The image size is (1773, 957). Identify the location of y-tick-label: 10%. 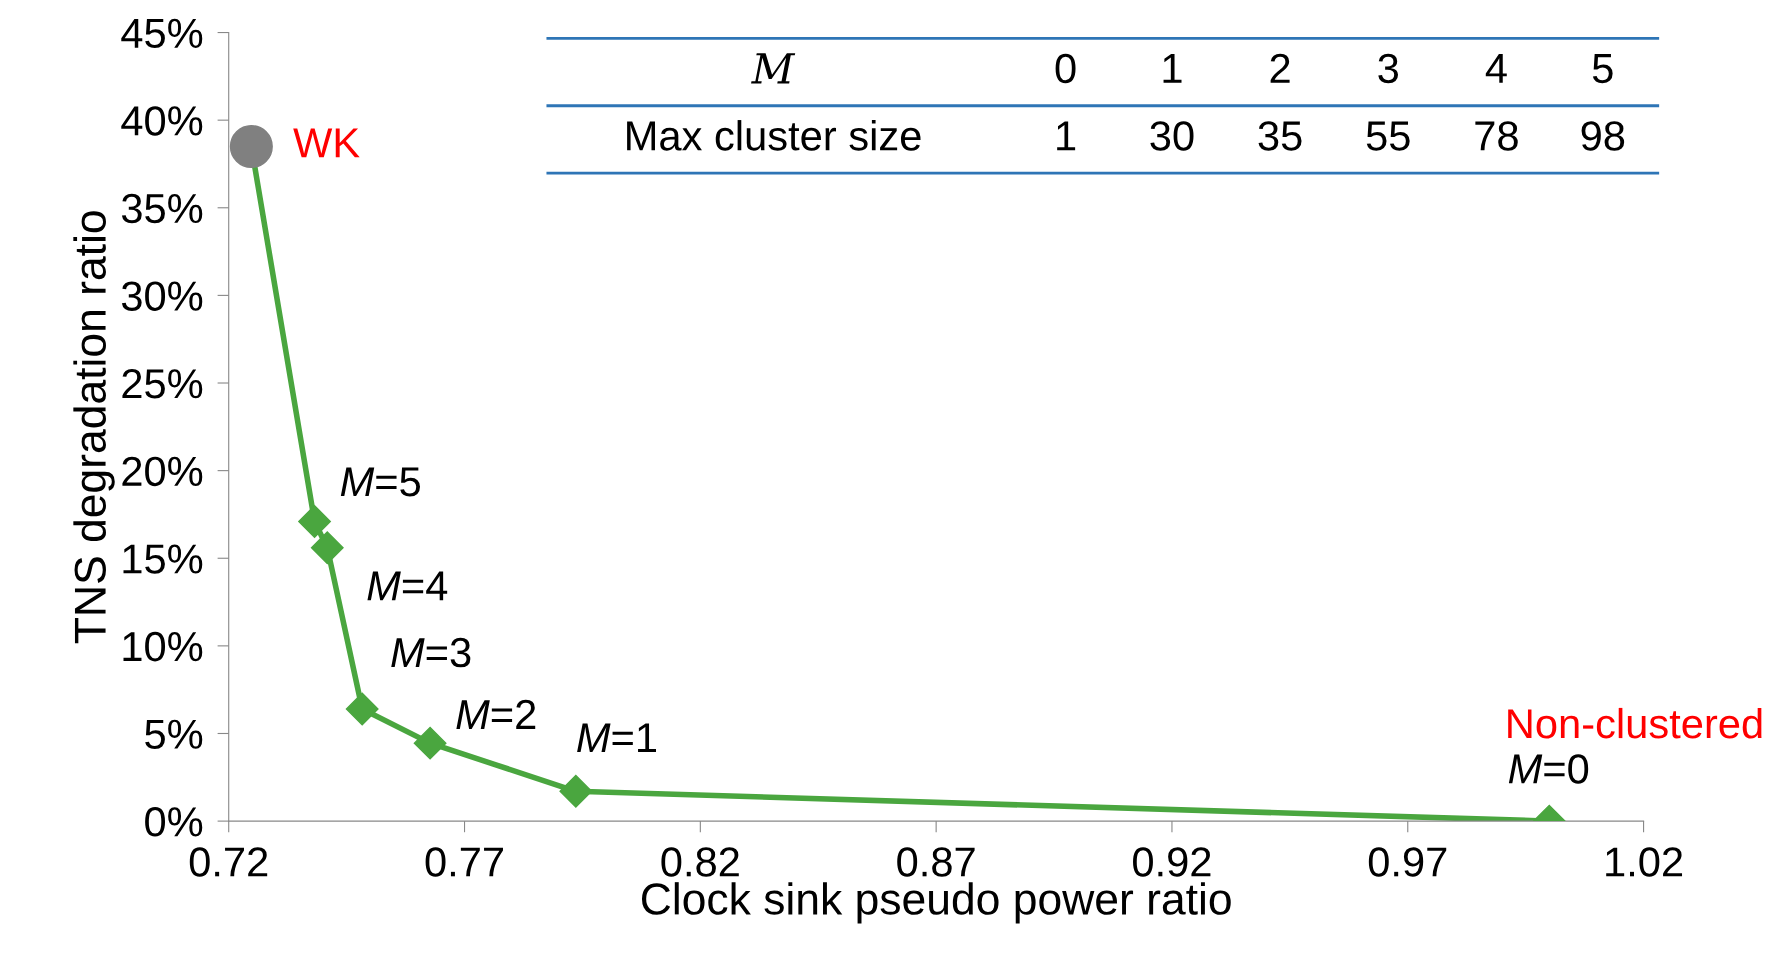
(163, 646).